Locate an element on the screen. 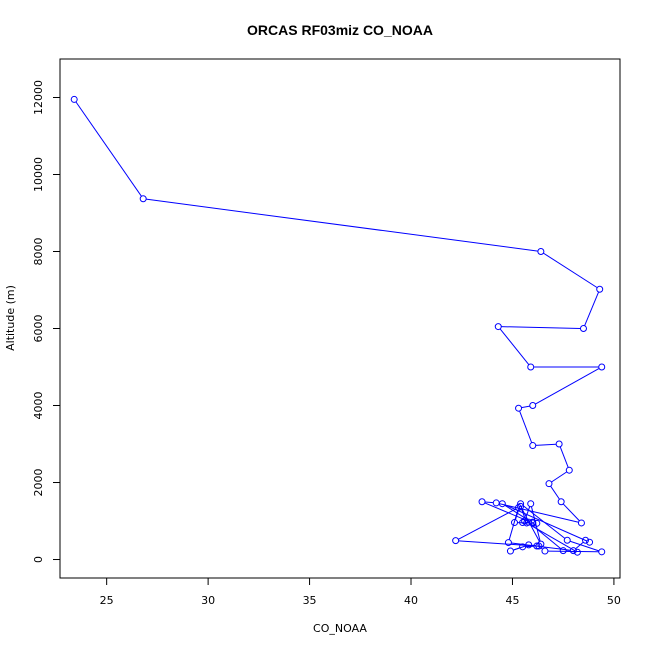 This screenshot has width=650, height=650. x-tick-label: 45 is located at coordinates (512, 600).